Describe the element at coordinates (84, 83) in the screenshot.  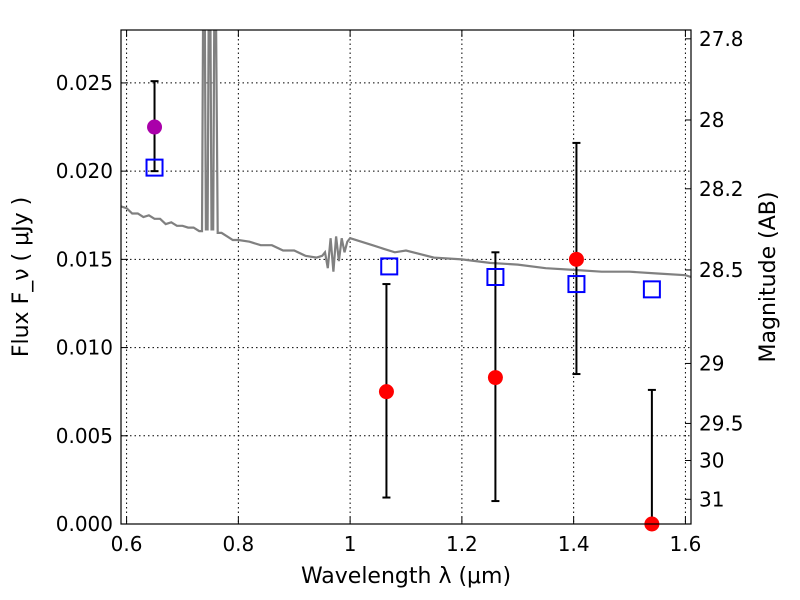
I see `y-tick-label: 0.025` at that location.